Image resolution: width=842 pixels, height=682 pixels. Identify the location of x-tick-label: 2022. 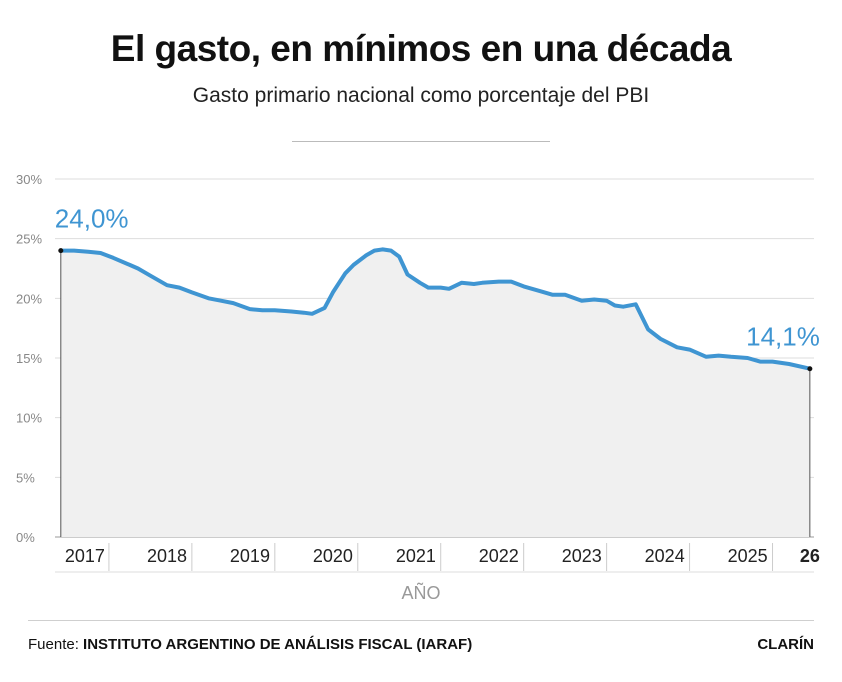
(499, 556).